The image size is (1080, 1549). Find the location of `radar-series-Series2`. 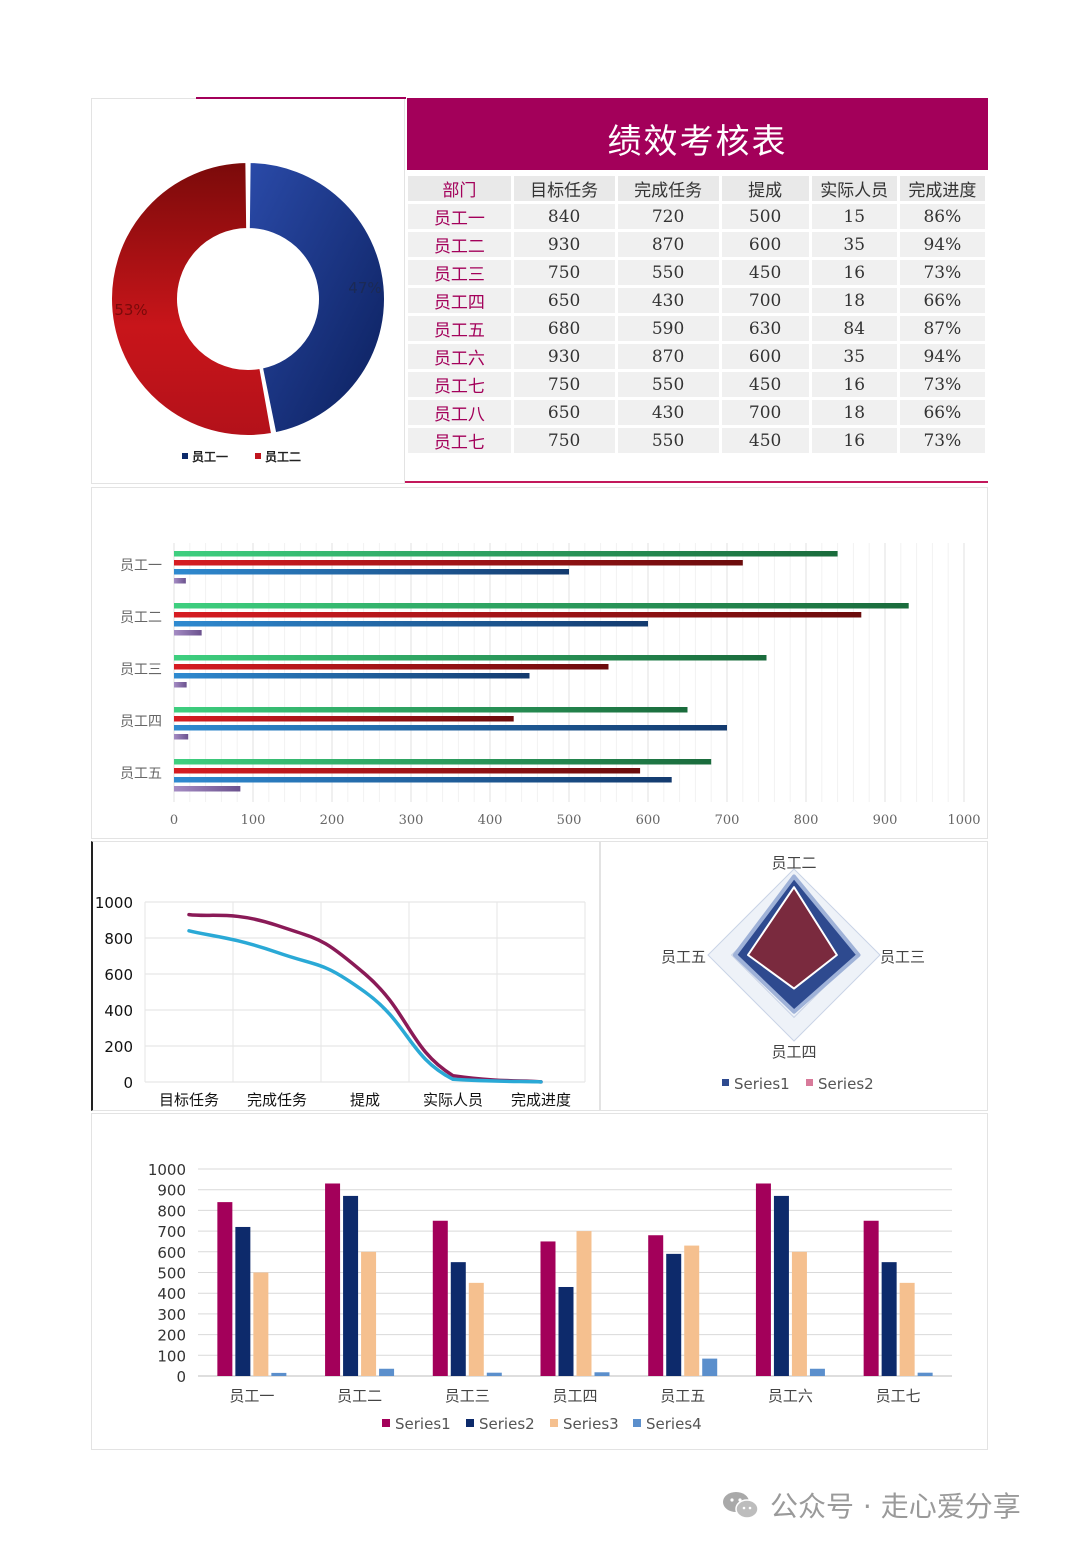

radar-series-Series2 is located at coordinates (792, 938).